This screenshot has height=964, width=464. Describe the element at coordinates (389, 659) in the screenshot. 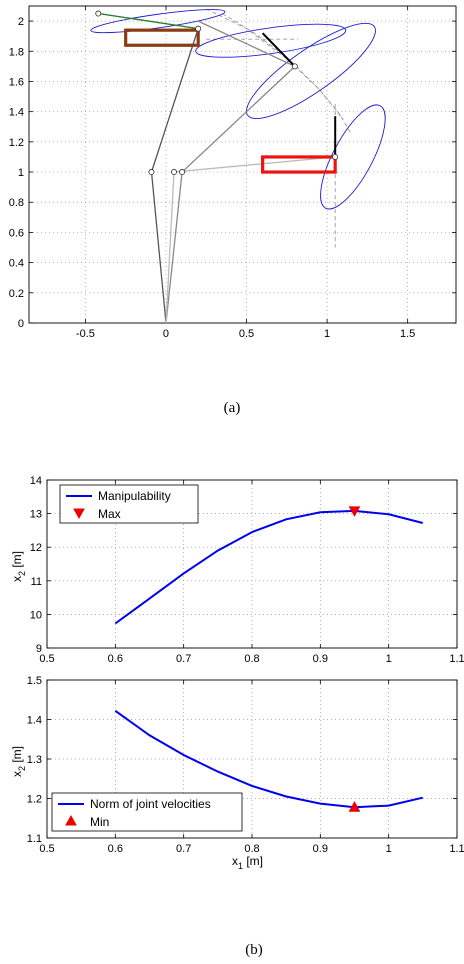

I see `b1-xtick-label-5: 1` at that location.